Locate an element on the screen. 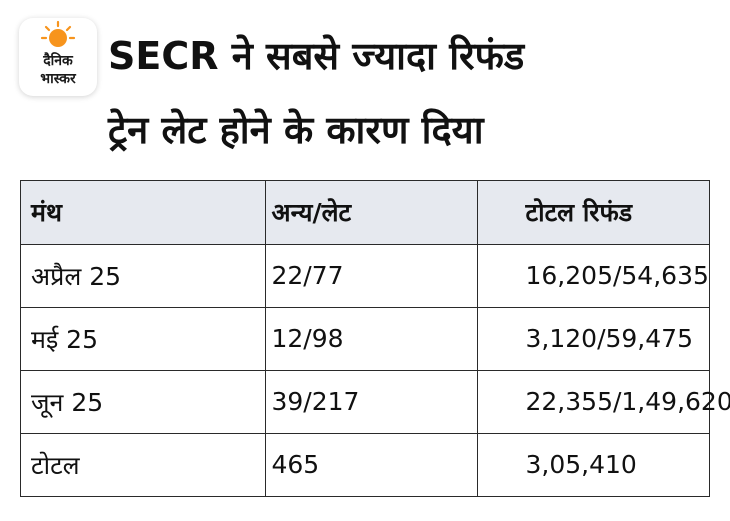  table-row: अप्रैल 25 22/77 16,205/54,635 is located at coordinates (365, 275).